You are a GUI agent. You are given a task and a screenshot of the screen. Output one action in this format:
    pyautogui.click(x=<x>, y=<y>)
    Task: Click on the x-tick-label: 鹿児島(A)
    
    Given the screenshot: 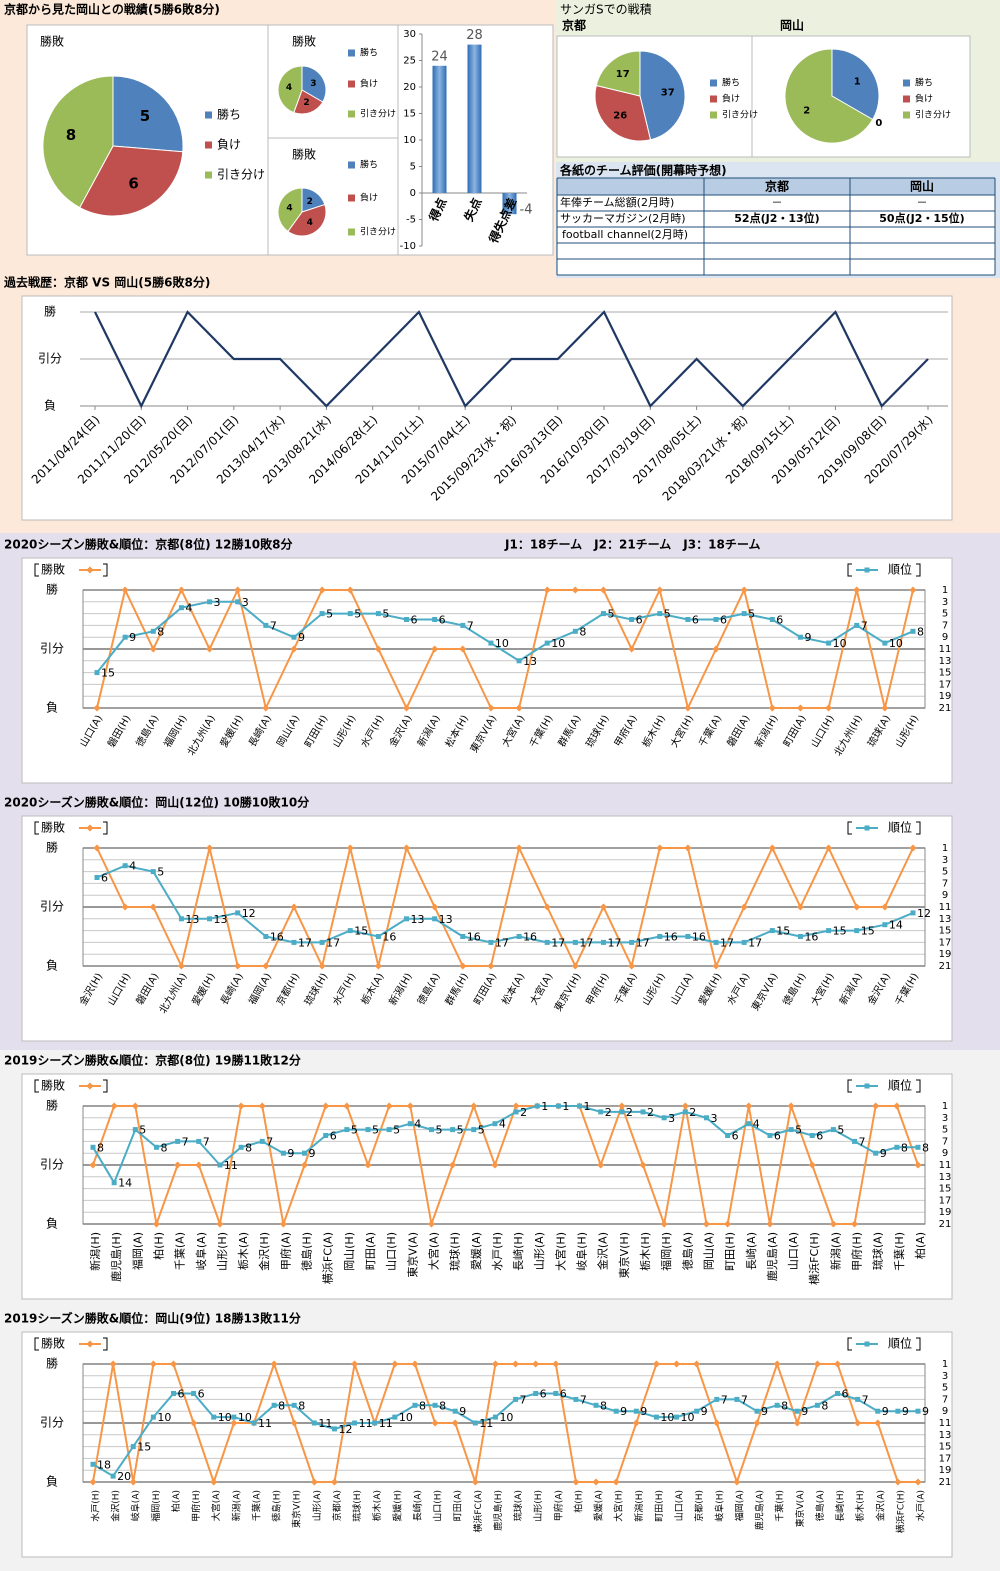 What is the action you would take?
    pyautogui.click(x=760, y=1510)
    